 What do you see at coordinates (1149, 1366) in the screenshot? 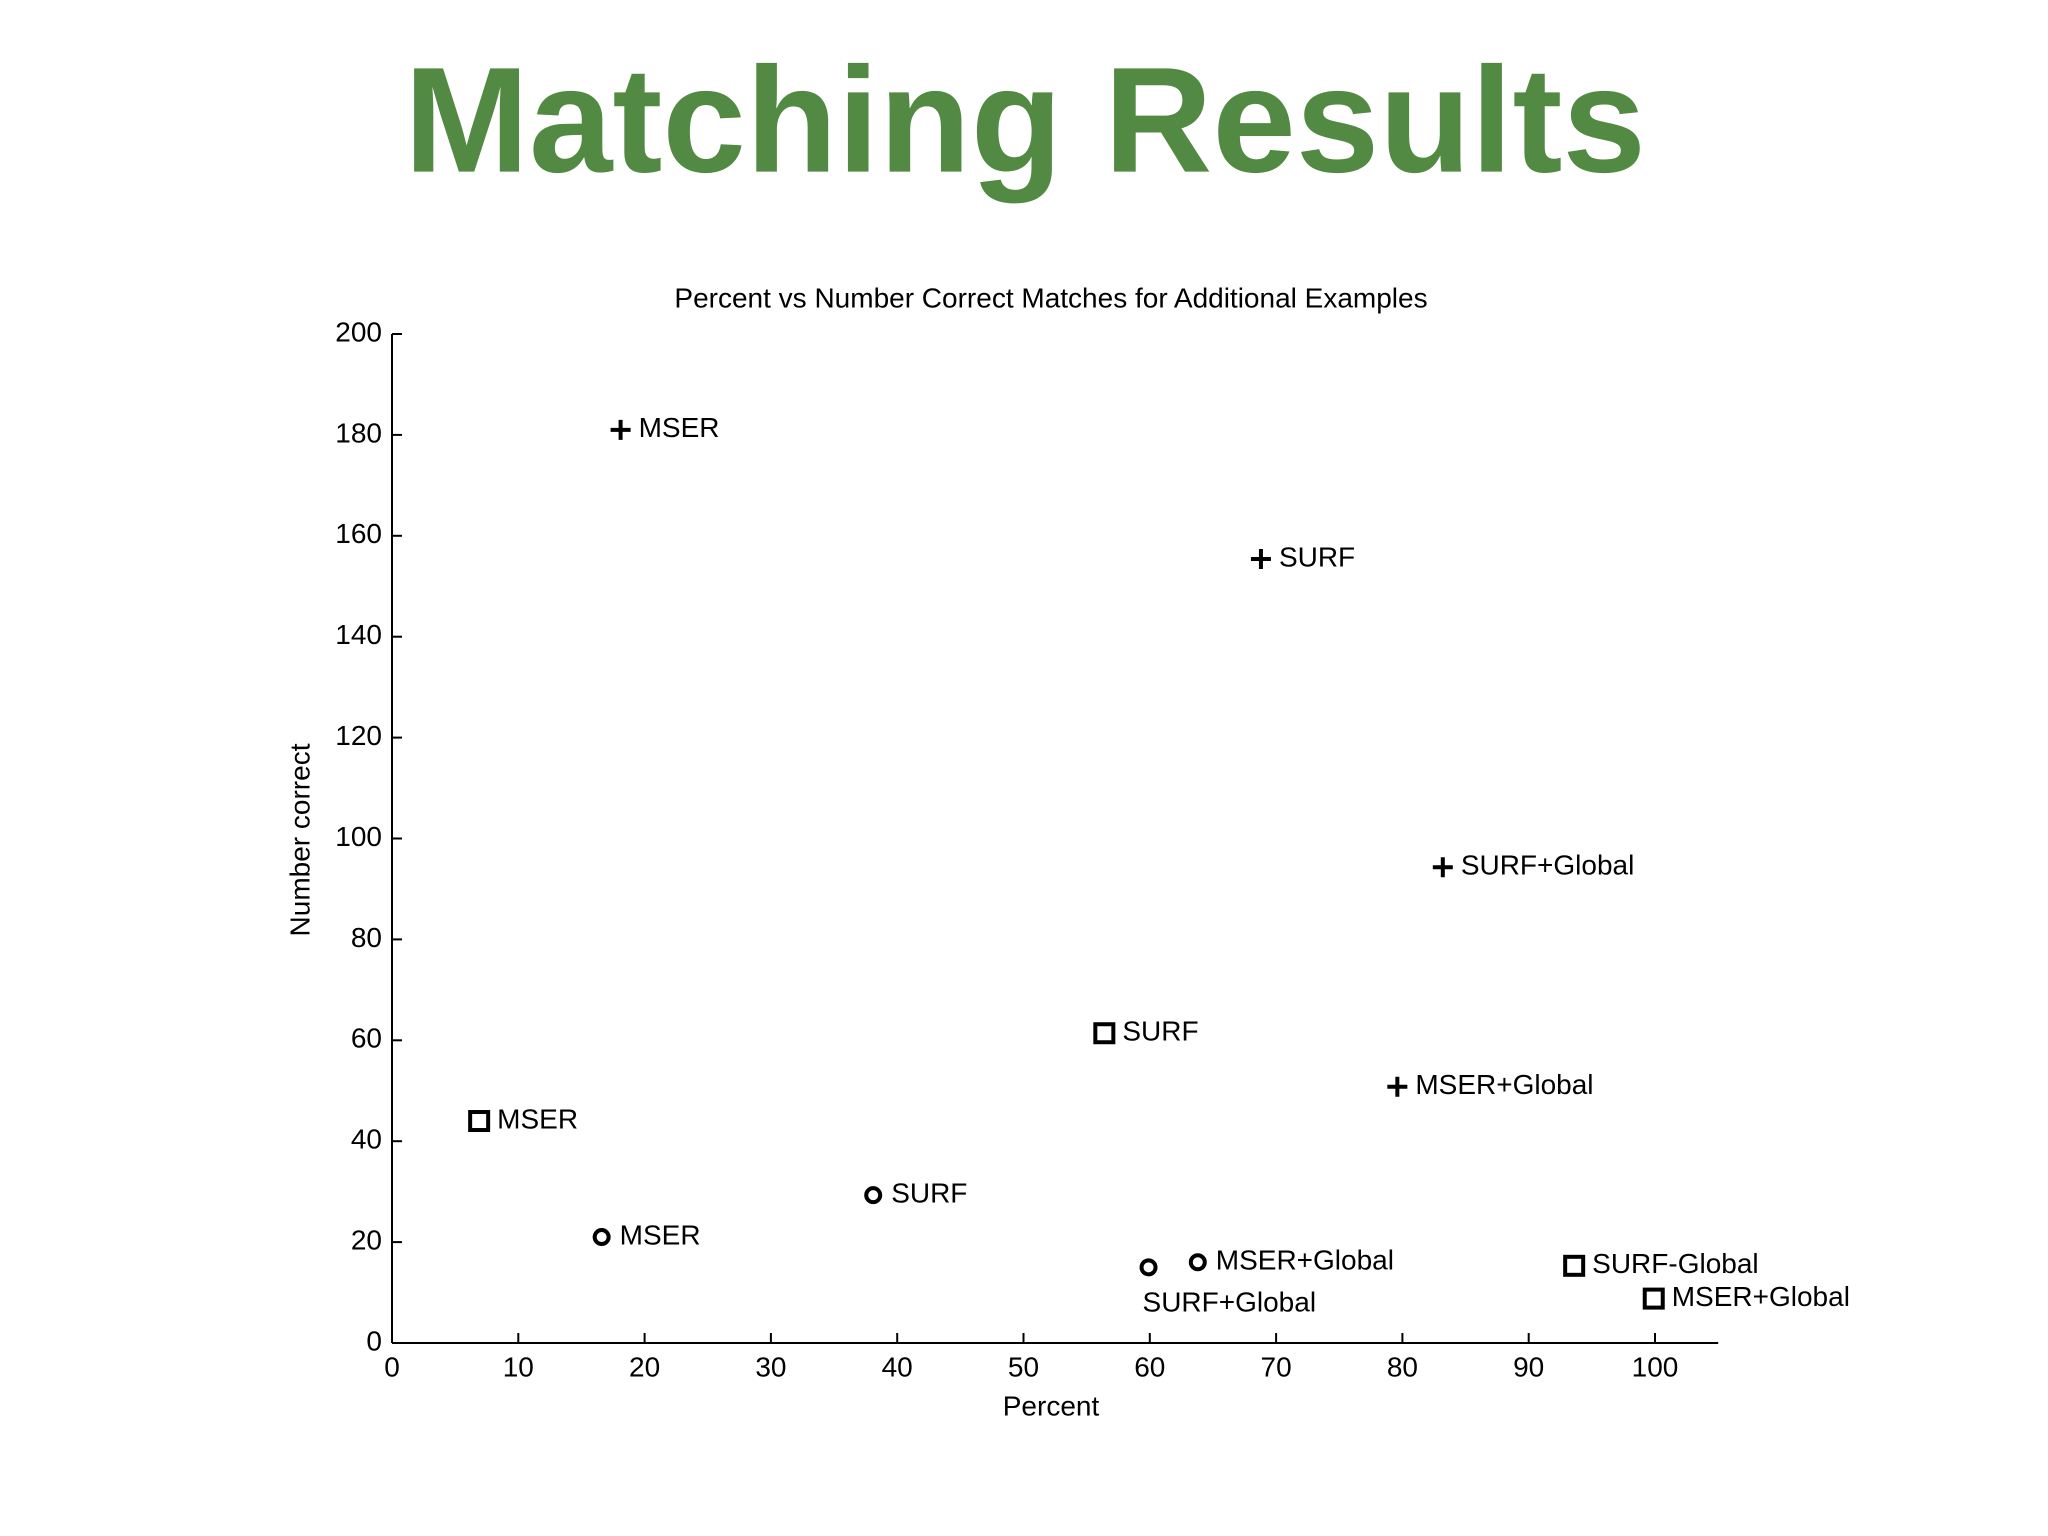
I see `x-tick-label: 60` at bounding box center [1149, 1366].